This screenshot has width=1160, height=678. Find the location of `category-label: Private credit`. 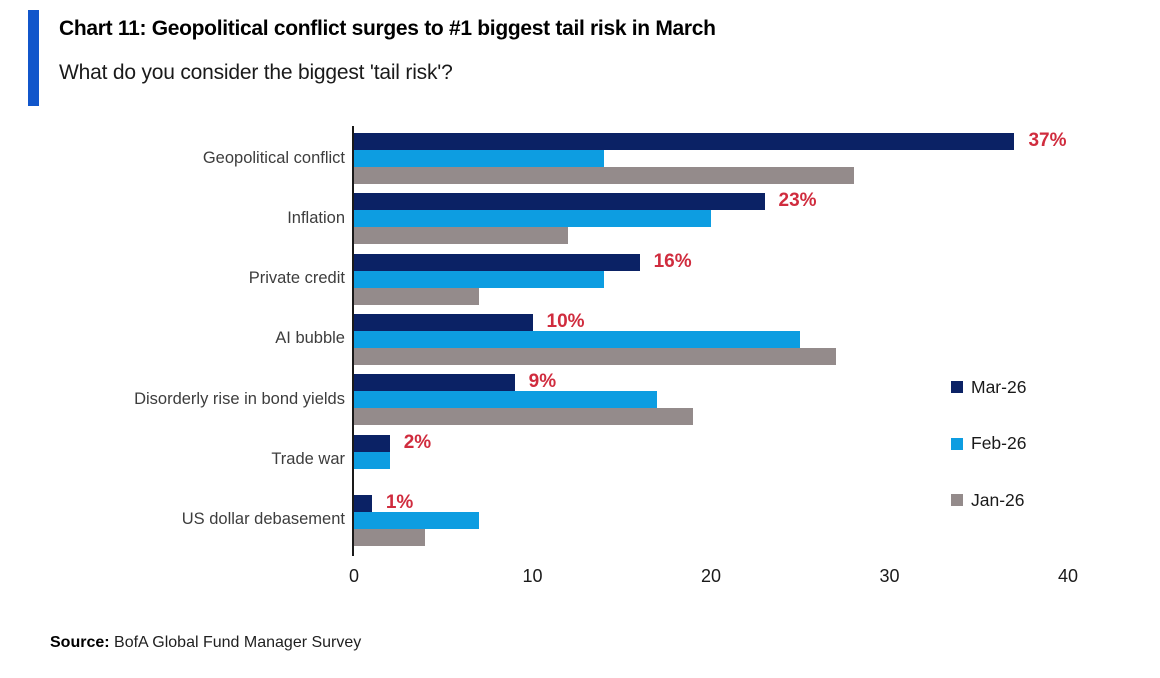

category-label: Private credit is located at coordinates (296, 278).